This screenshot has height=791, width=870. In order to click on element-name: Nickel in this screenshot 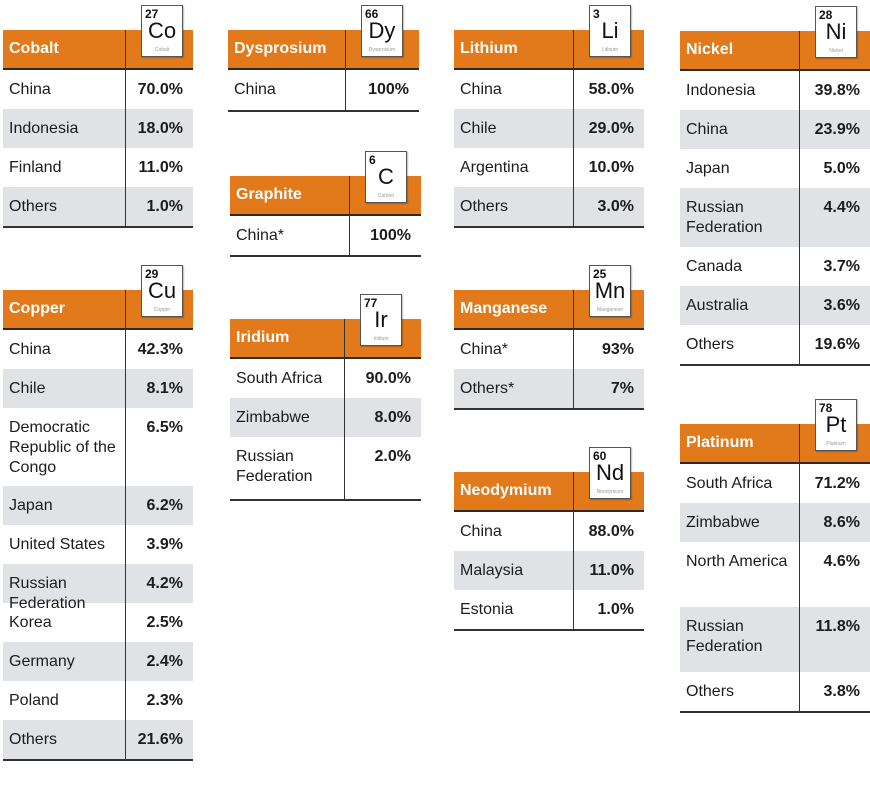, I will do `click(836, 51)`.